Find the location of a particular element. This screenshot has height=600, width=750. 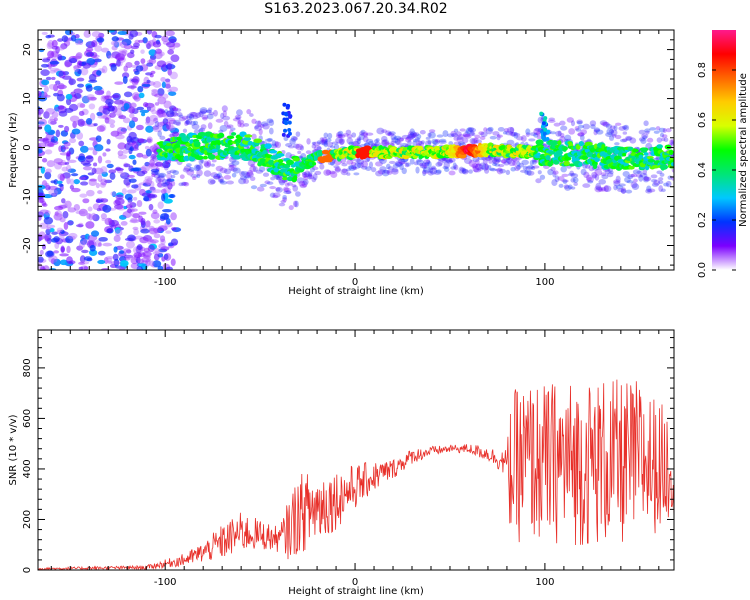

colorbar-tick-label: 0.8 is located at coordinates (702, 70).